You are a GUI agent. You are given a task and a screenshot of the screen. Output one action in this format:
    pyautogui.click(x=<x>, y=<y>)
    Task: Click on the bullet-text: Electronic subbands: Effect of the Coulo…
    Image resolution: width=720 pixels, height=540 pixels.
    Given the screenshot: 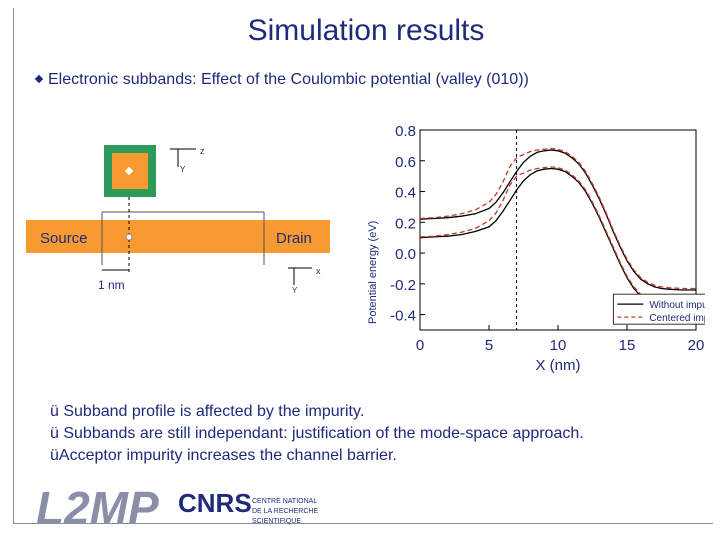 What is the action you would take?
    pyautogui.click(x=288, y=79)
    